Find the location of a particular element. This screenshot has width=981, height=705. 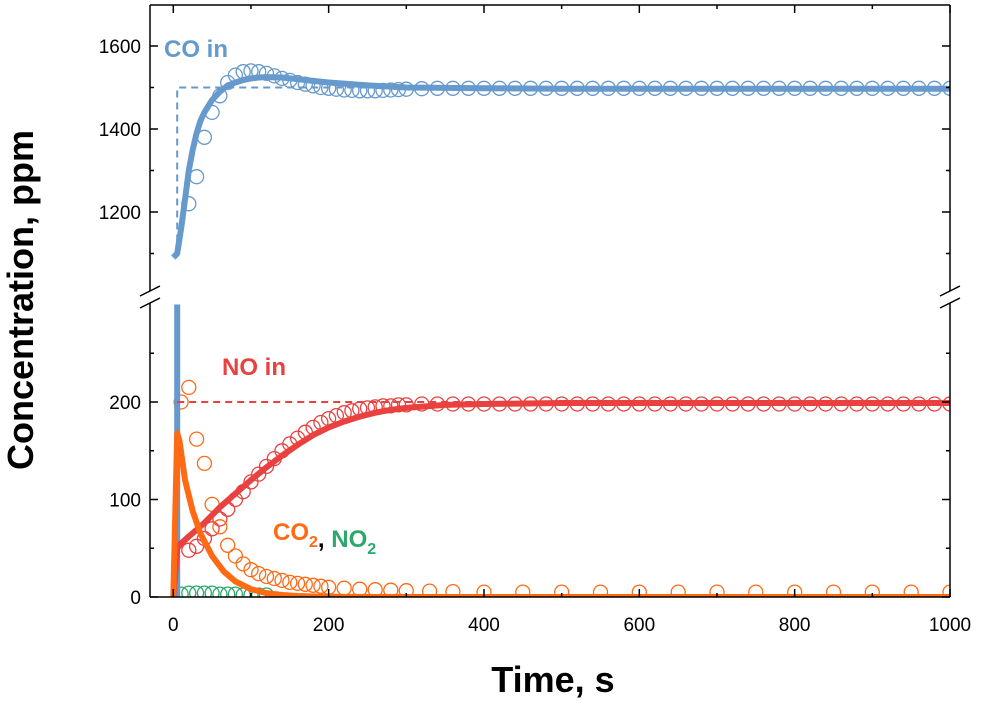

no-annotation: NO in is located at coordinates (254, 367).